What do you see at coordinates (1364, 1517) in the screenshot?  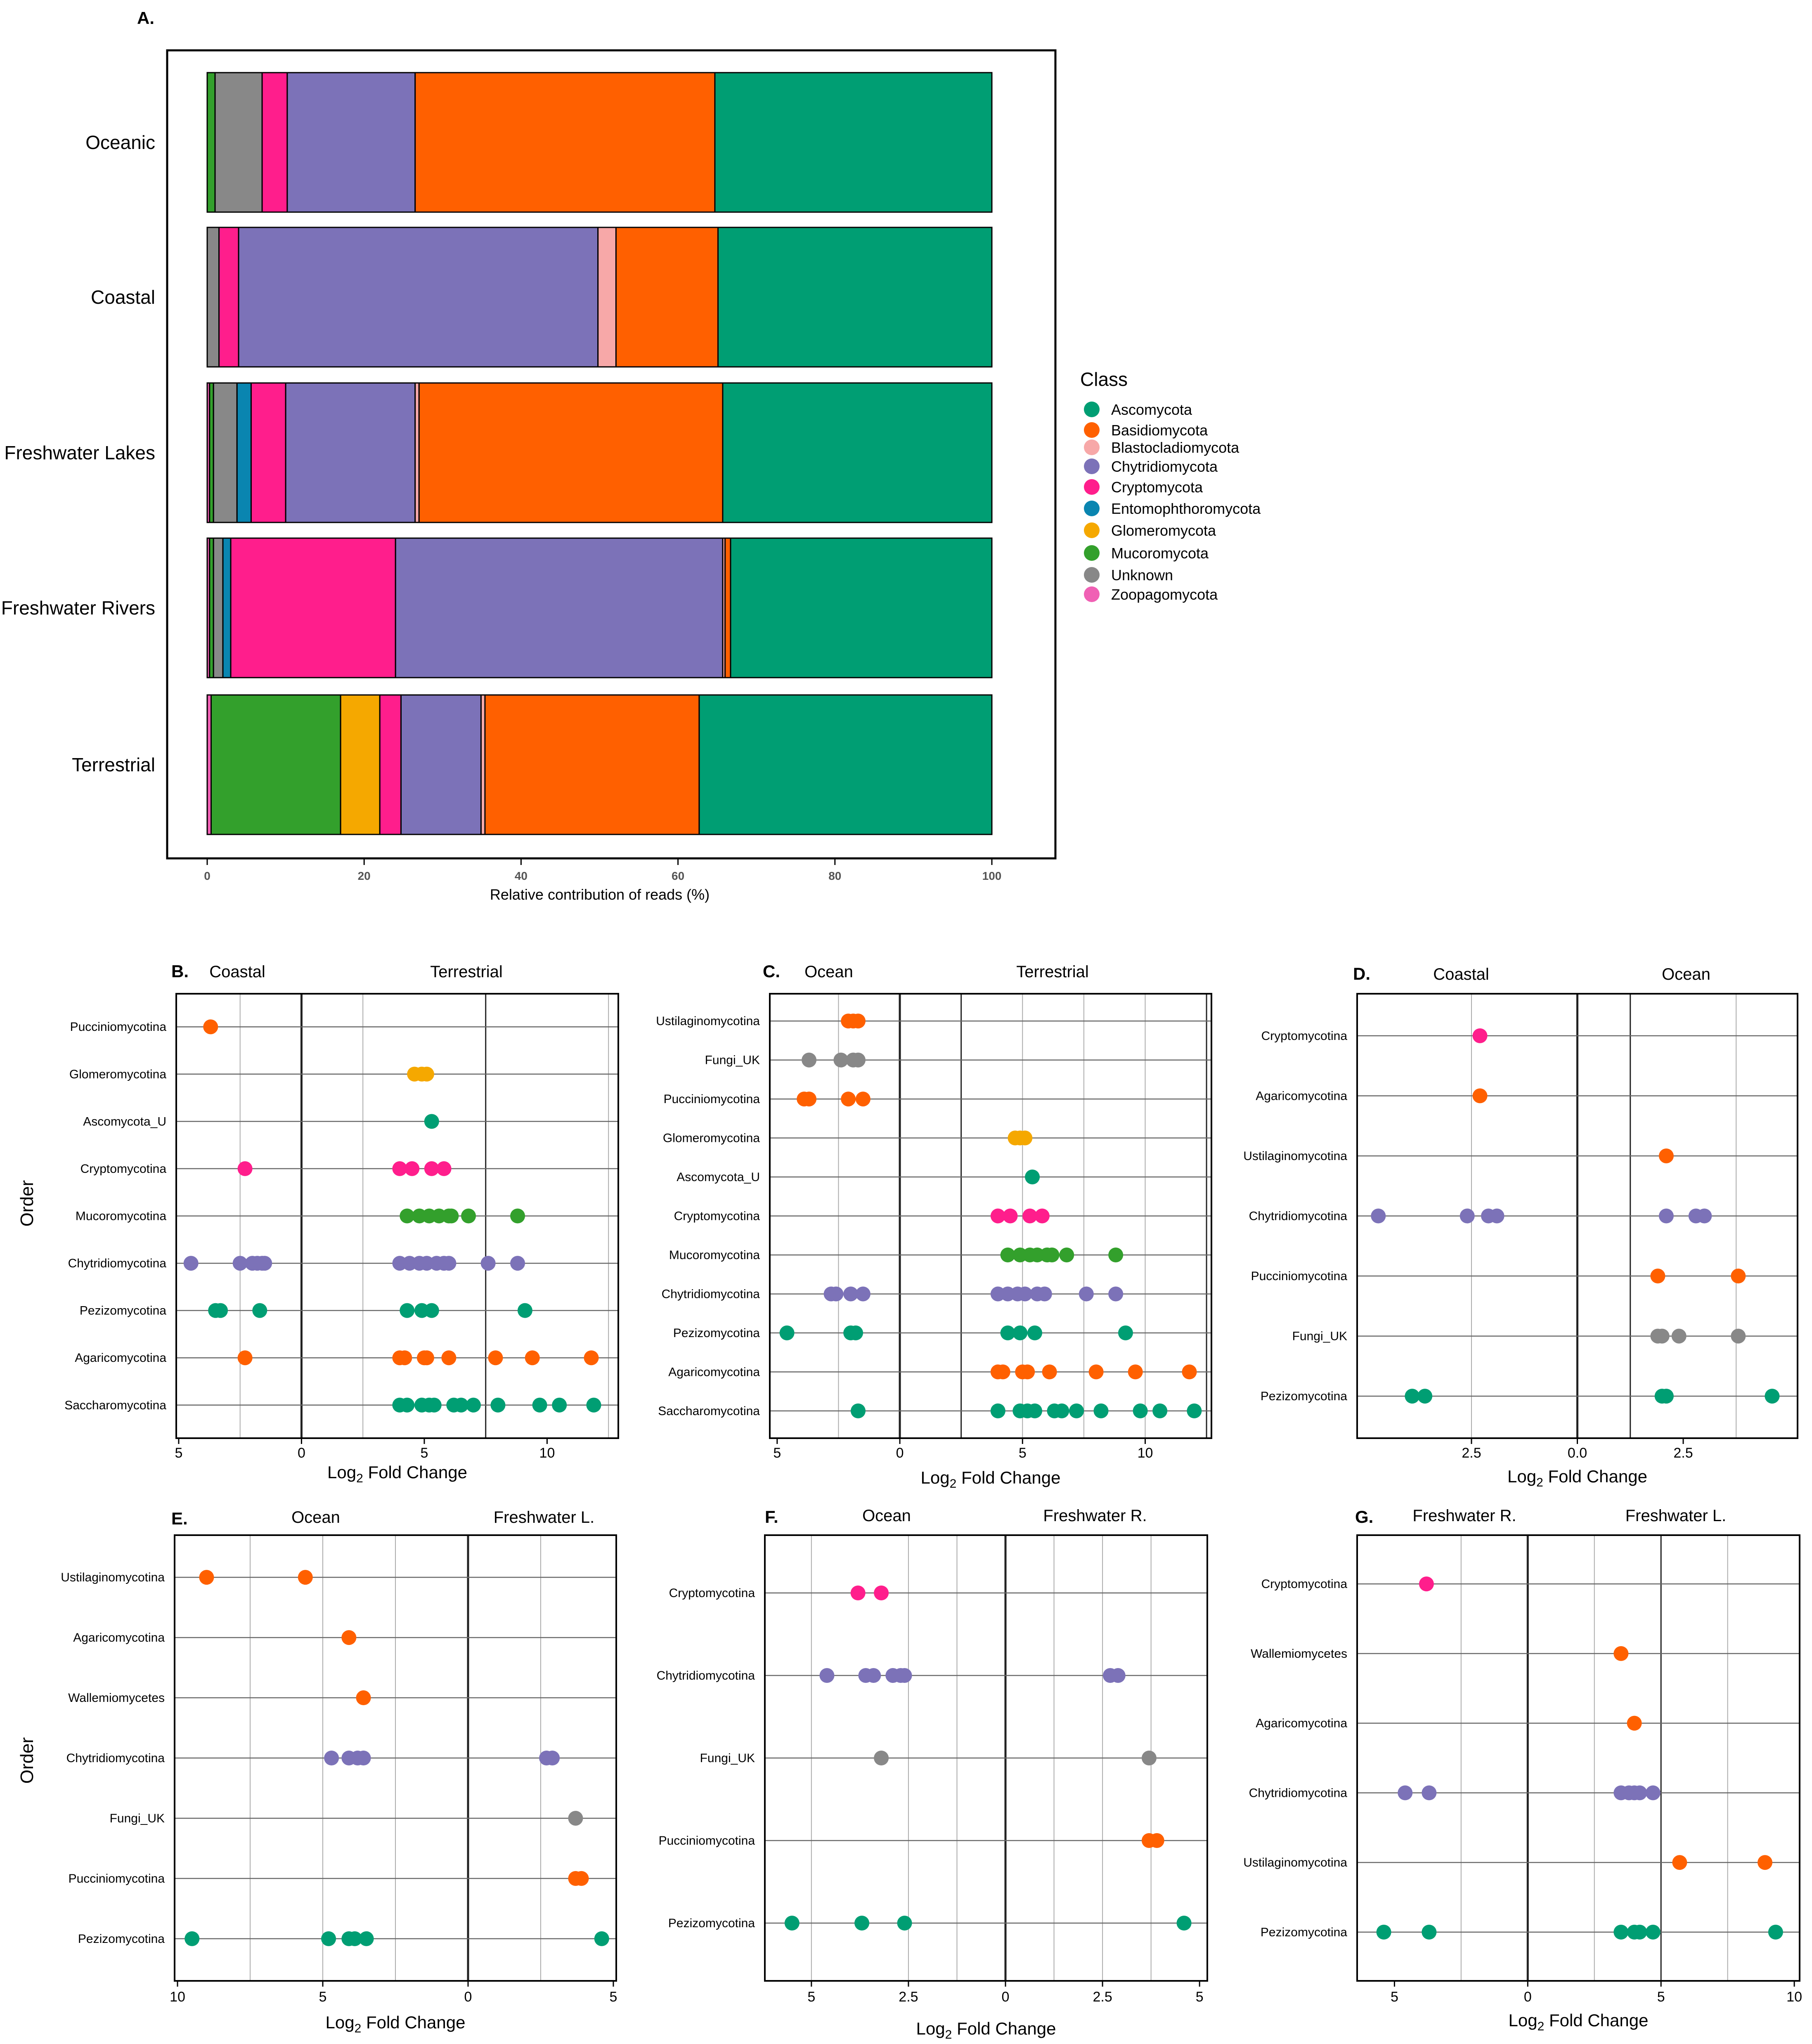 I see `panel-label: G.` at bounding box center [1364, 1517].